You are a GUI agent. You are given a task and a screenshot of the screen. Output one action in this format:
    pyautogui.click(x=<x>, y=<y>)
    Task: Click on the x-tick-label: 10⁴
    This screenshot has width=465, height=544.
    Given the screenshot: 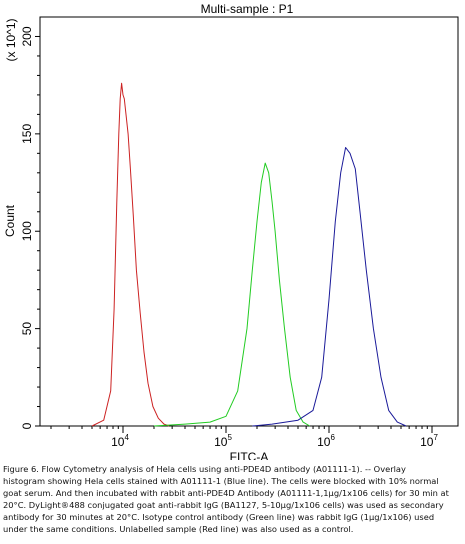 What is the action you would take?
    pyautogui.click(x=120, y=441)
    